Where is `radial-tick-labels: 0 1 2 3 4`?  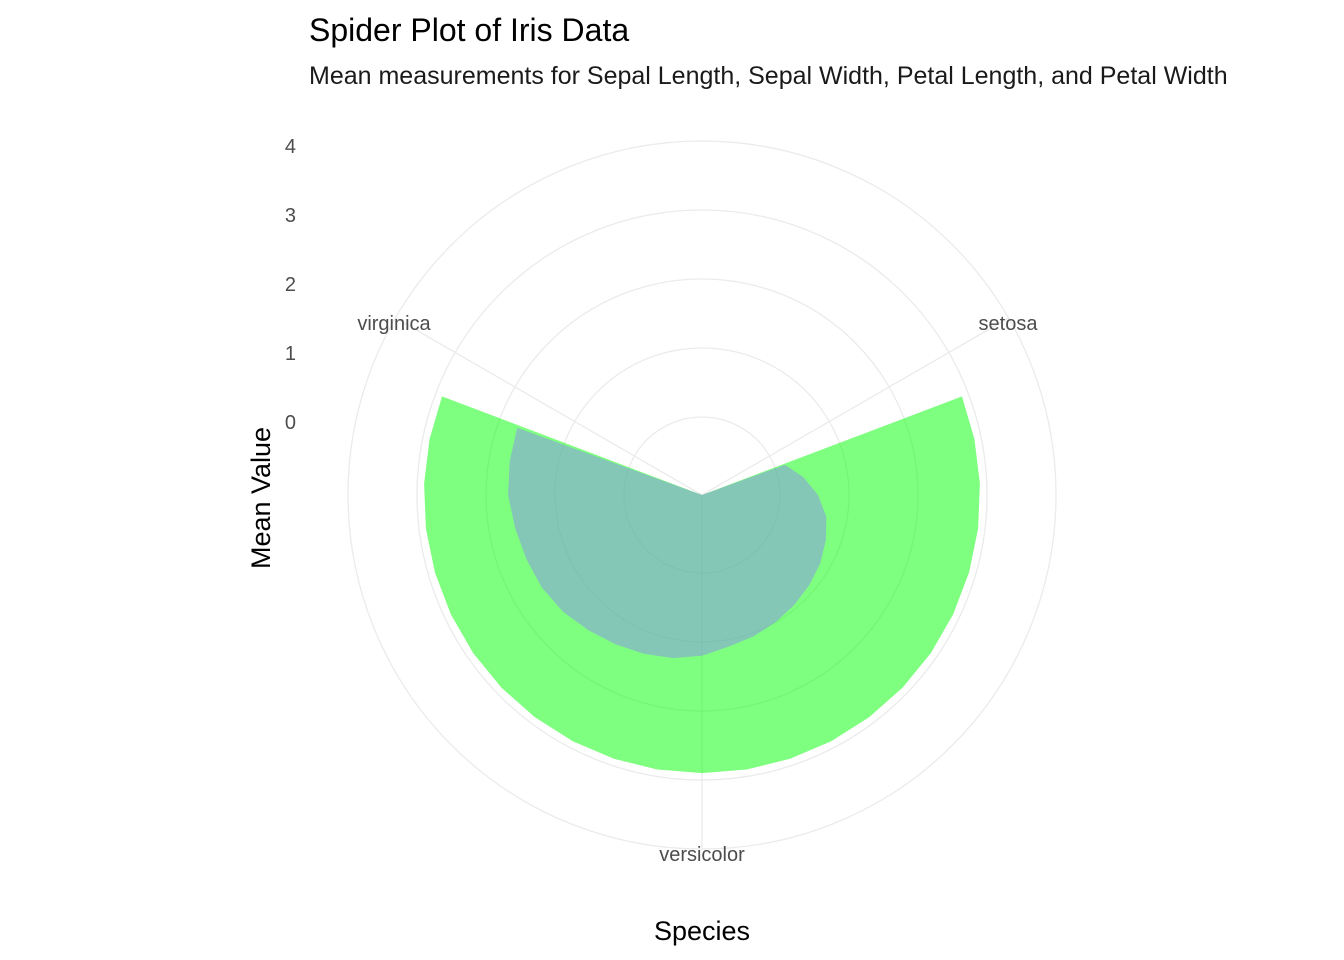
radial-tick-labels: 0 1 2 3 4 is located at coordinates (290, 285).